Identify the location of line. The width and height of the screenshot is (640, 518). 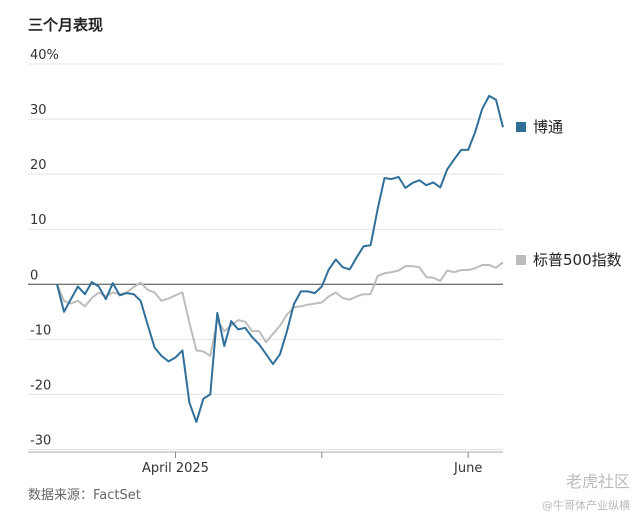
(280, 309).